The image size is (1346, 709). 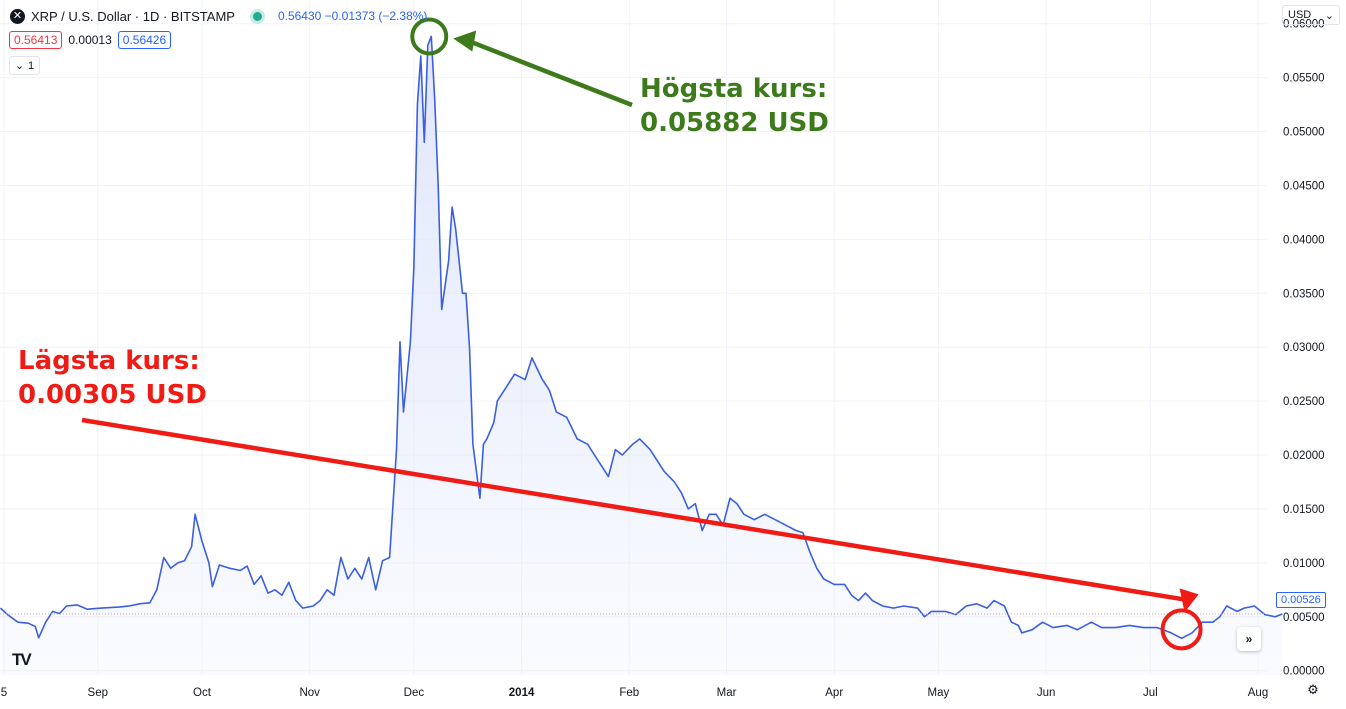 What do you see at coordinates (465, 41) in the screenshot?
I see `high-arrow-head` at bounding box center [465, 41].